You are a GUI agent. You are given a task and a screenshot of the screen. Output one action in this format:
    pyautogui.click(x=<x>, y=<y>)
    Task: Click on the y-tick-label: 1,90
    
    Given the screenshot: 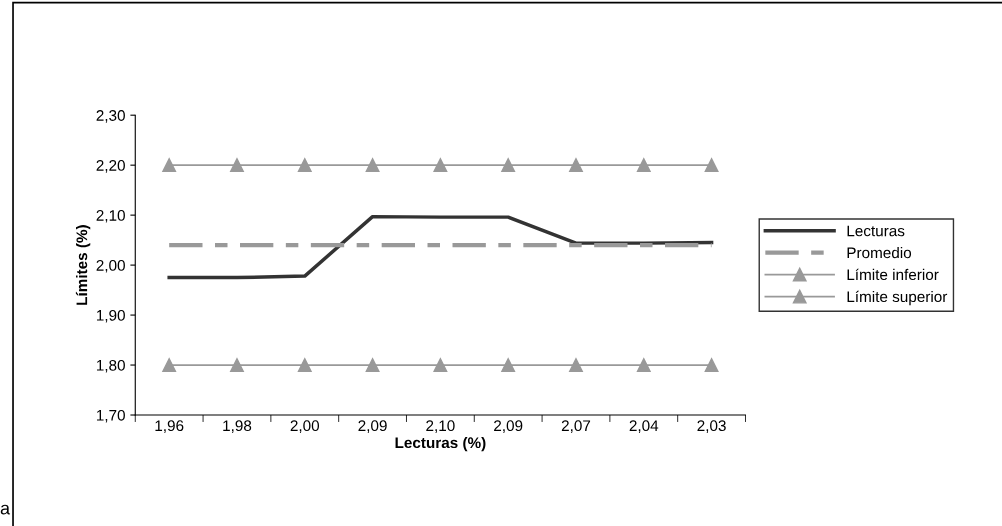 What is the action you would take?
    pyautogui.click(x=110, y=316)
    